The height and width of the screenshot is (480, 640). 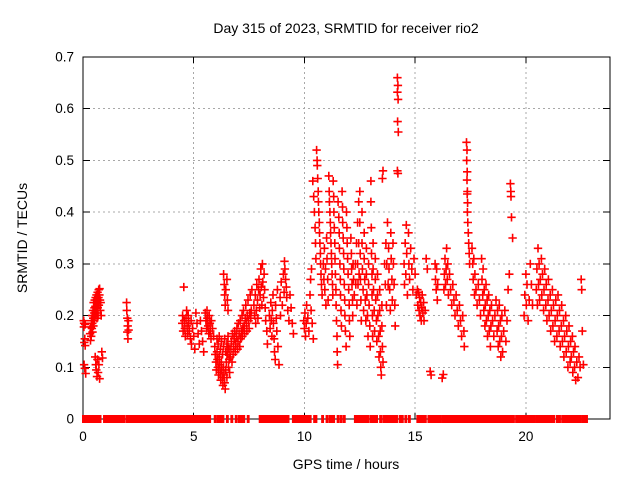 I want to click on y-axis-label: SRMTID / TECUs, so click(x=22, y=238).